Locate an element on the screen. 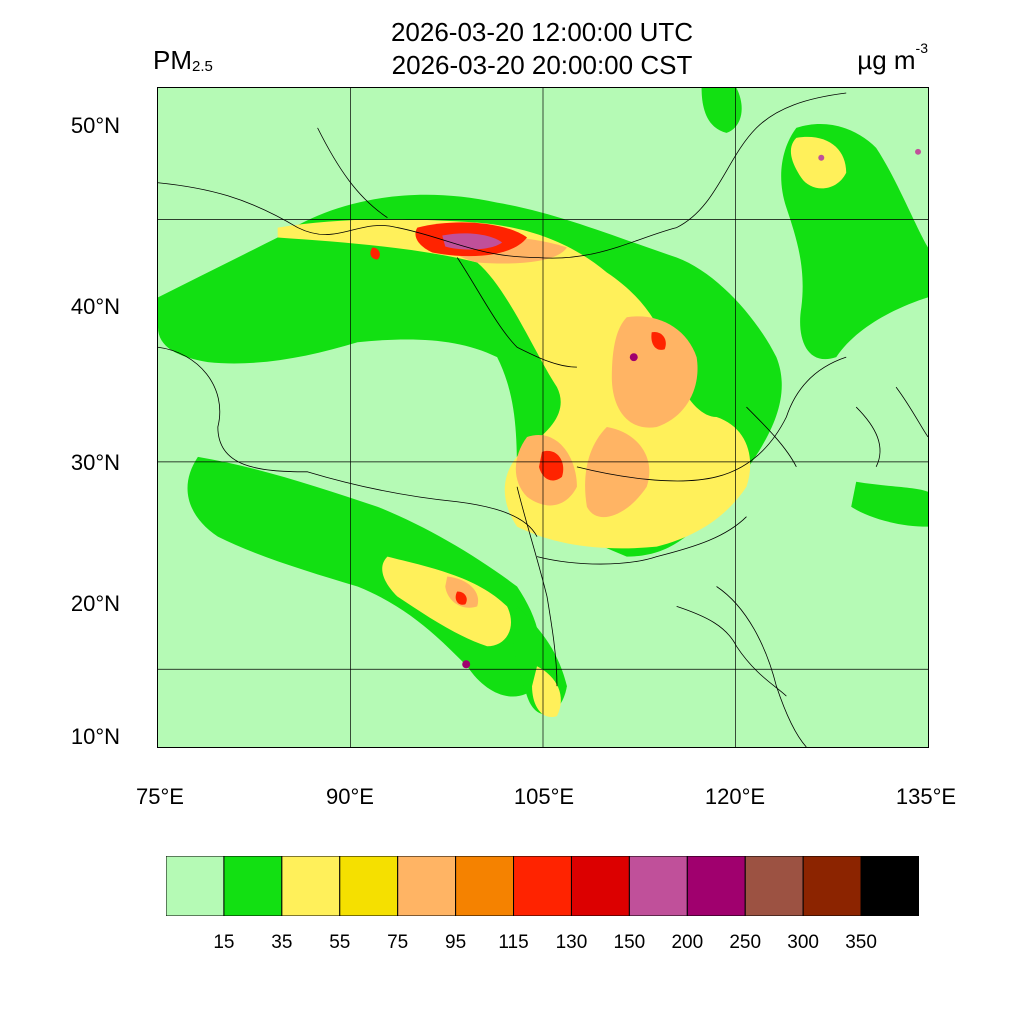  colorbar-label-15: 15 is located at coordinates (224, 942).